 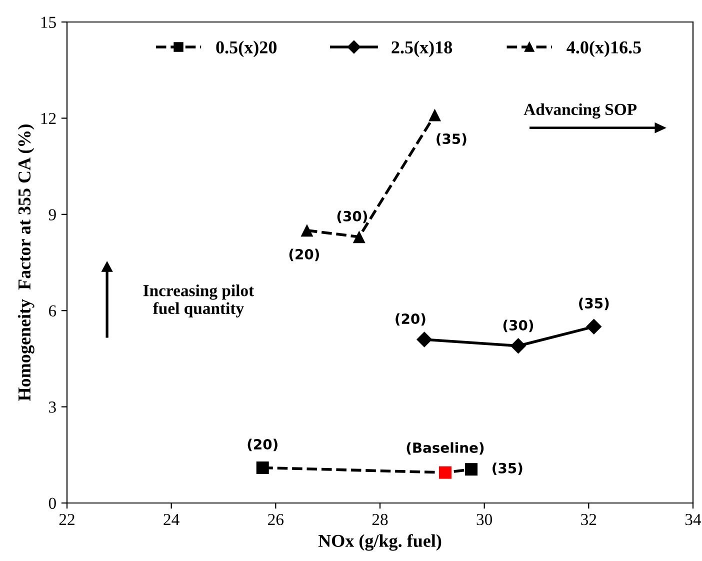 What do you see at coordinates (580, 111) in the screenshot?
I see `annotation: Advancing SOP` at bounding box center [580, 111].